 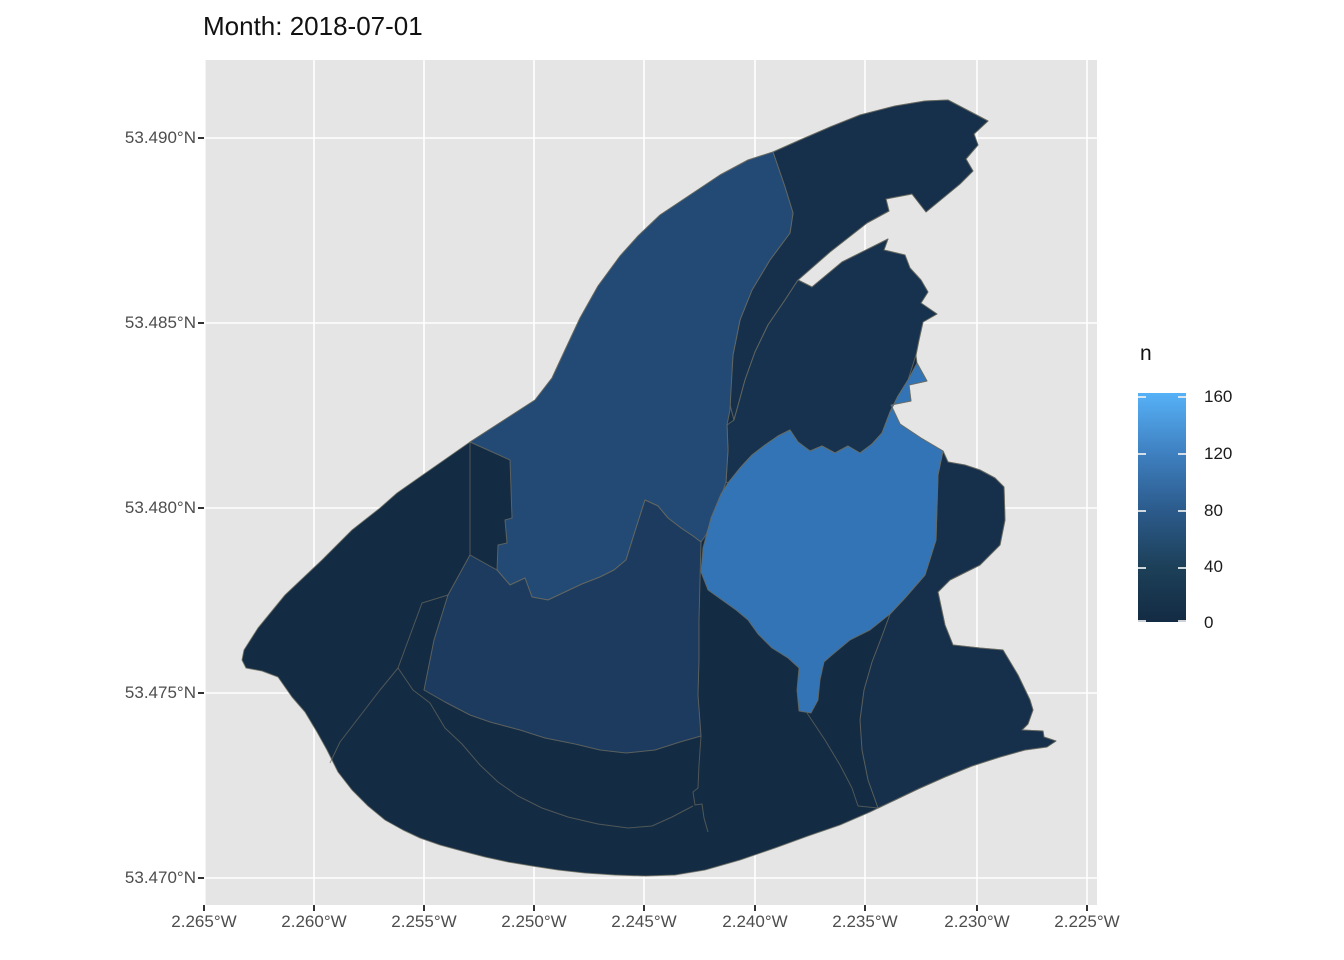 I want to click on legend: n 160 120 80 40 0, so click(x=1223, y=492).